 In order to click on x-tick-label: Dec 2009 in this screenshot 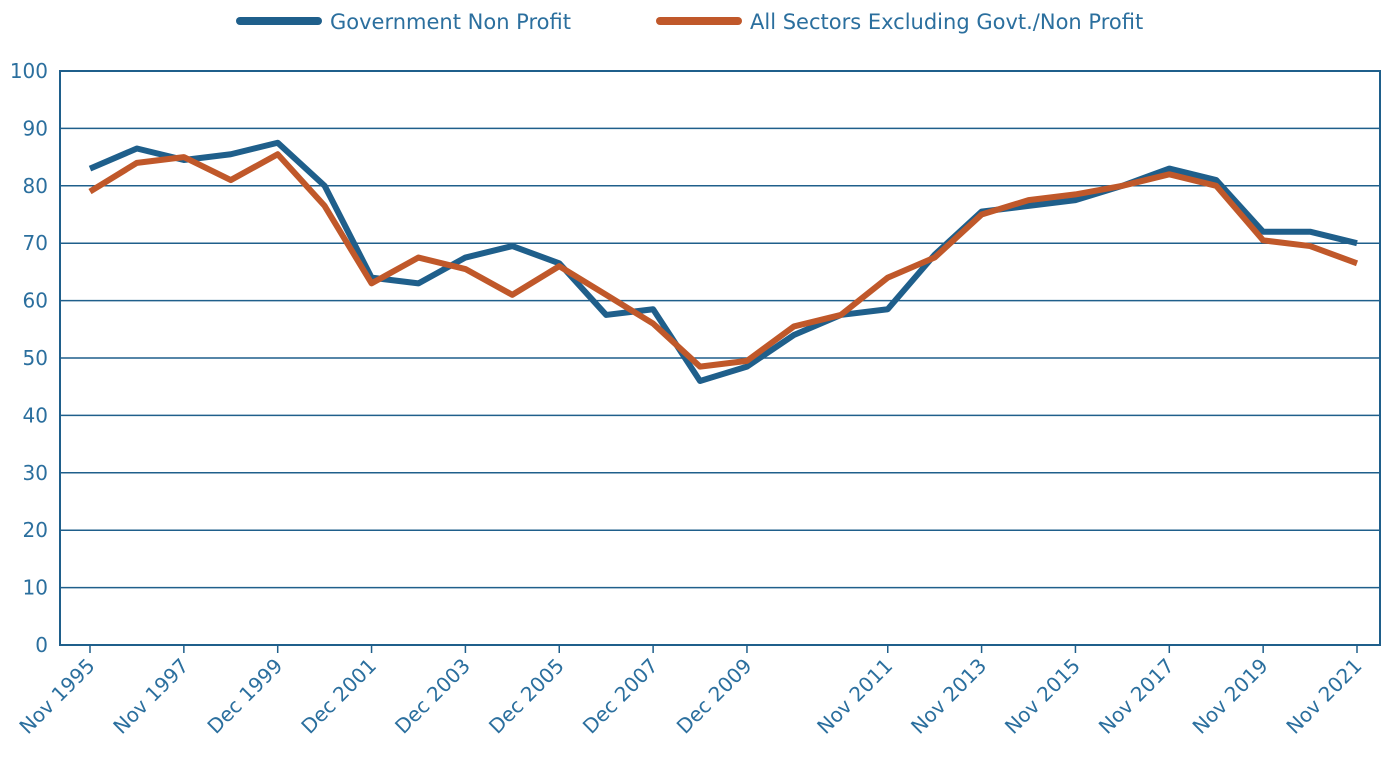, I will do `click(714, 696)`.